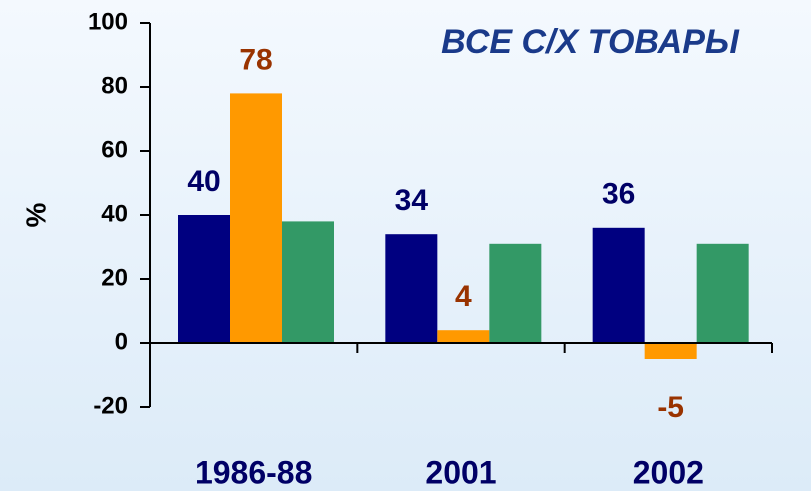 This screenshot has height=491, width=811. Describe the element at coordinates (670, 407) in the screenshot. I see `data-label: -5` at that location.